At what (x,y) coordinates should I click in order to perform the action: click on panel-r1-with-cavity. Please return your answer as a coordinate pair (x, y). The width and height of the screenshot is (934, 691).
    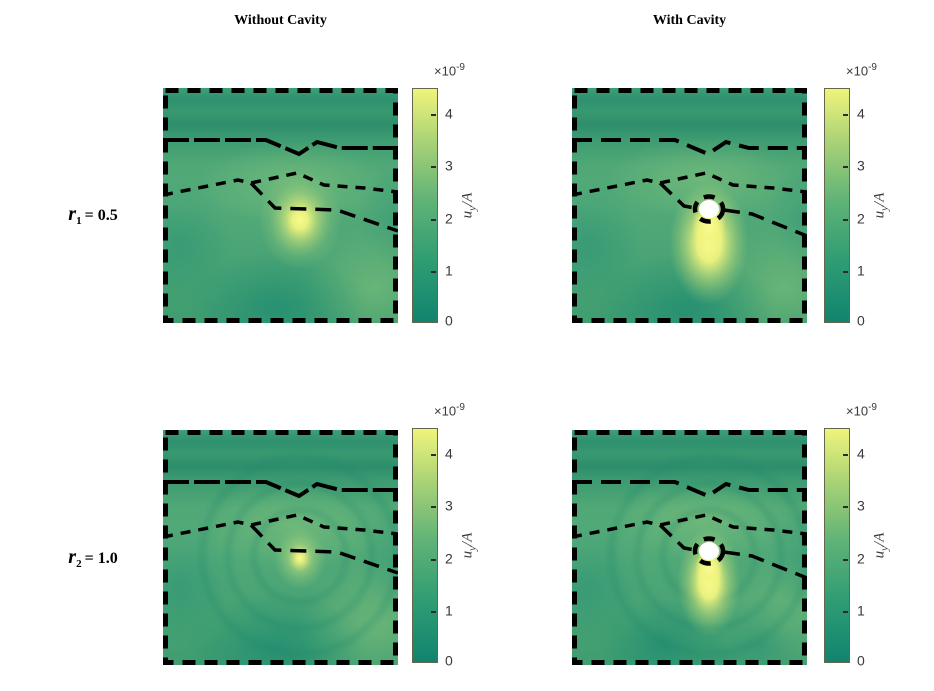
    Looking at the image, I should click on (689, 205).